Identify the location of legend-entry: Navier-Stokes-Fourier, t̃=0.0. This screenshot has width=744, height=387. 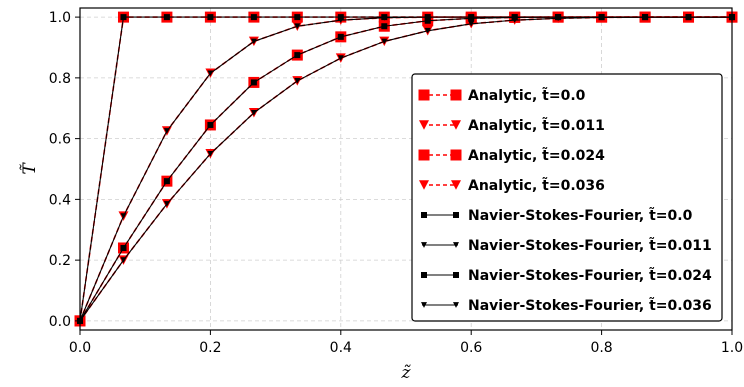
(557, 215).